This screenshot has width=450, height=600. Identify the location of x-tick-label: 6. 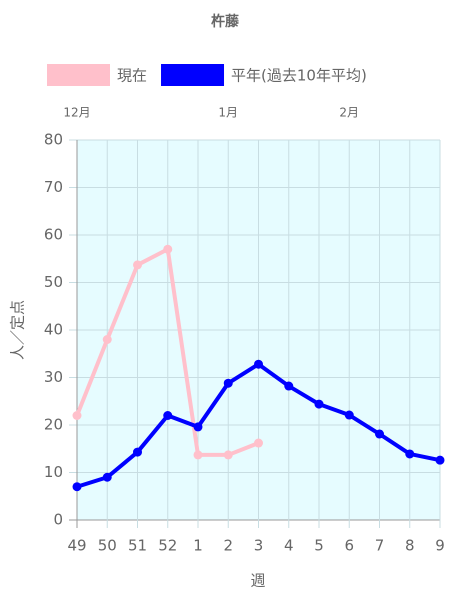
(349, 546).